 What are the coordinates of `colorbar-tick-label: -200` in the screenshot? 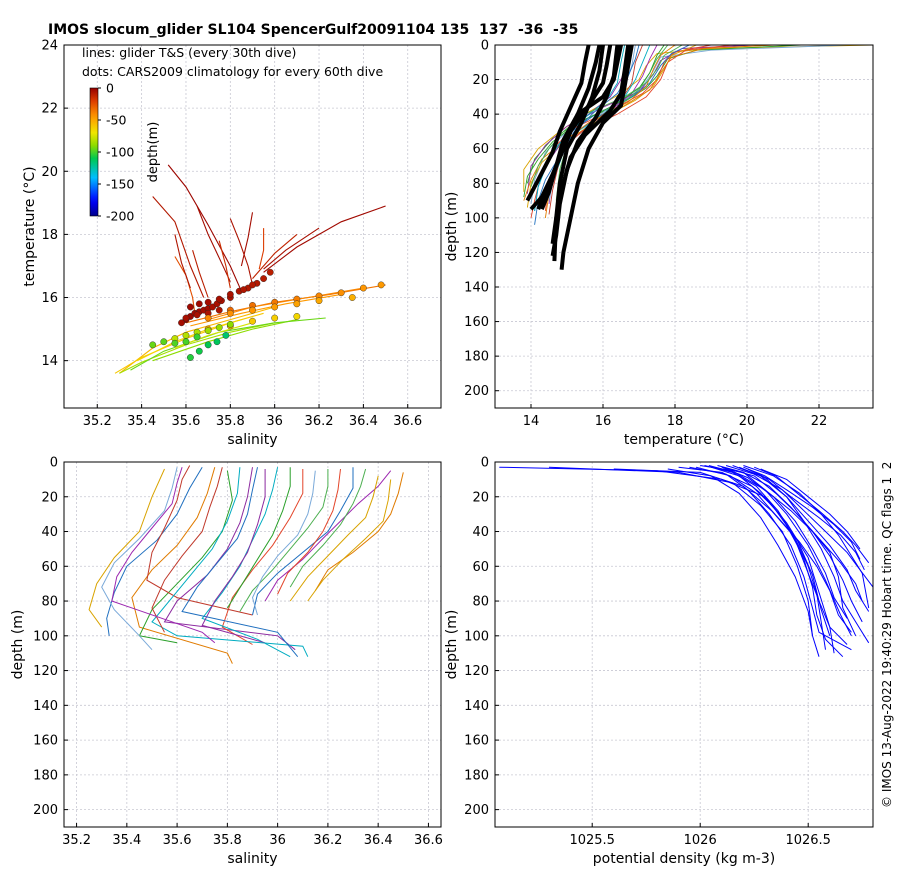 It's located at (120, 216).